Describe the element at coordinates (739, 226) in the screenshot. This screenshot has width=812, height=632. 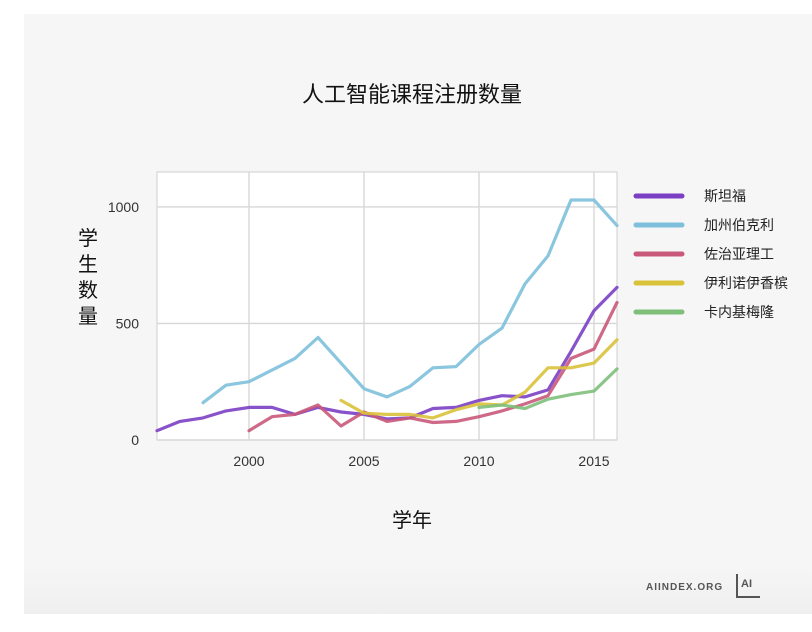
I see `legend-label: 加州伯克利` at that location.